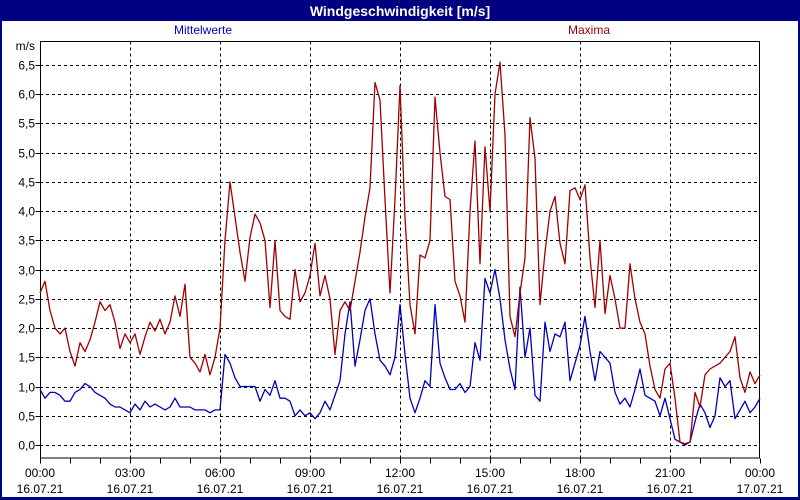 The height and width of the screenshot is (500, 800). I want to click on y-tick-label: 1,0, so click(26, 388).